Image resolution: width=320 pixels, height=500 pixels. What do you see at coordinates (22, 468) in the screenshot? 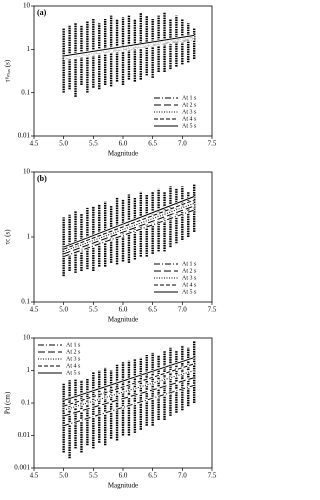
I see `y-tick-label: 0.001` at bounding box center [22, 468].